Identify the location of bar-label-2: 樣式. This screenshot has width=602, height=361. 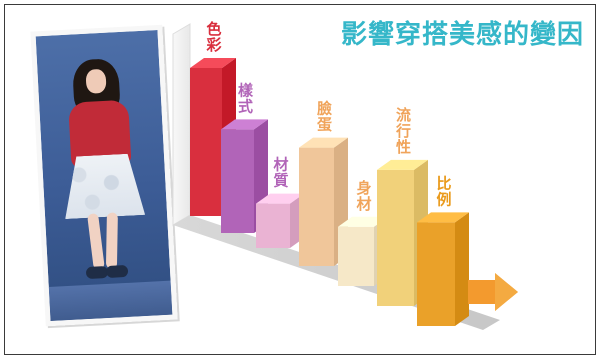
(246, 98).